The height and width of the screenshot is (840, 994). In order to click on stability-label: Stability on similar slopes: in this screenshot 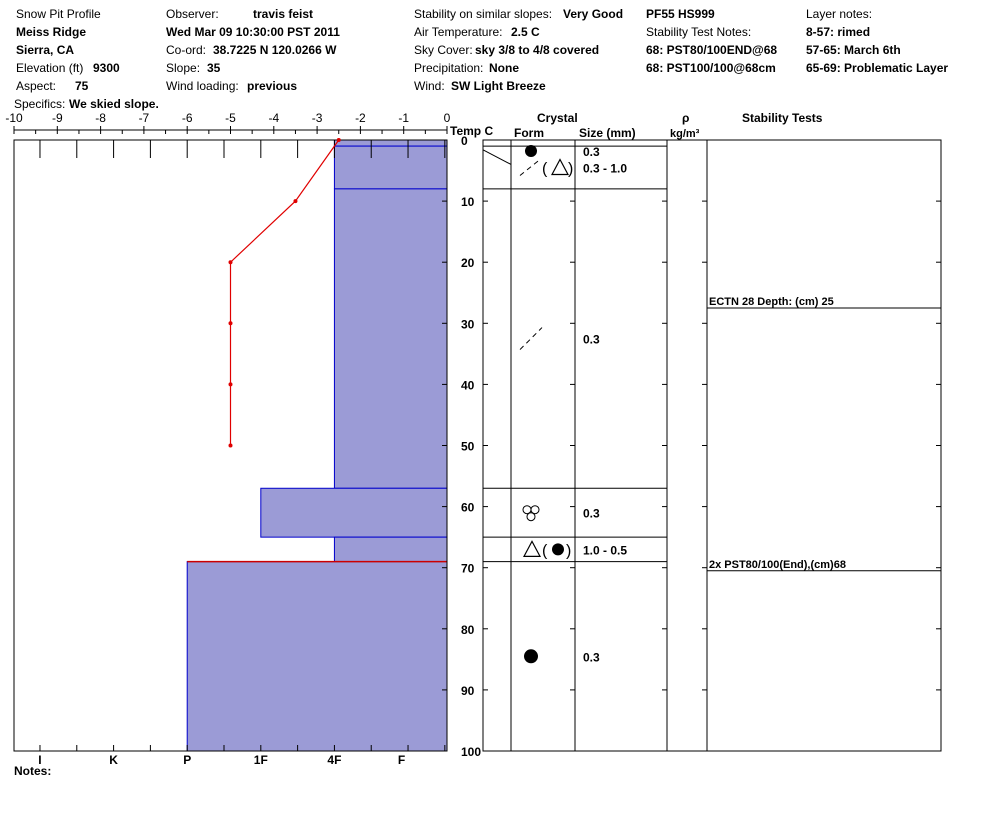, I will do `click(483, 14)`.